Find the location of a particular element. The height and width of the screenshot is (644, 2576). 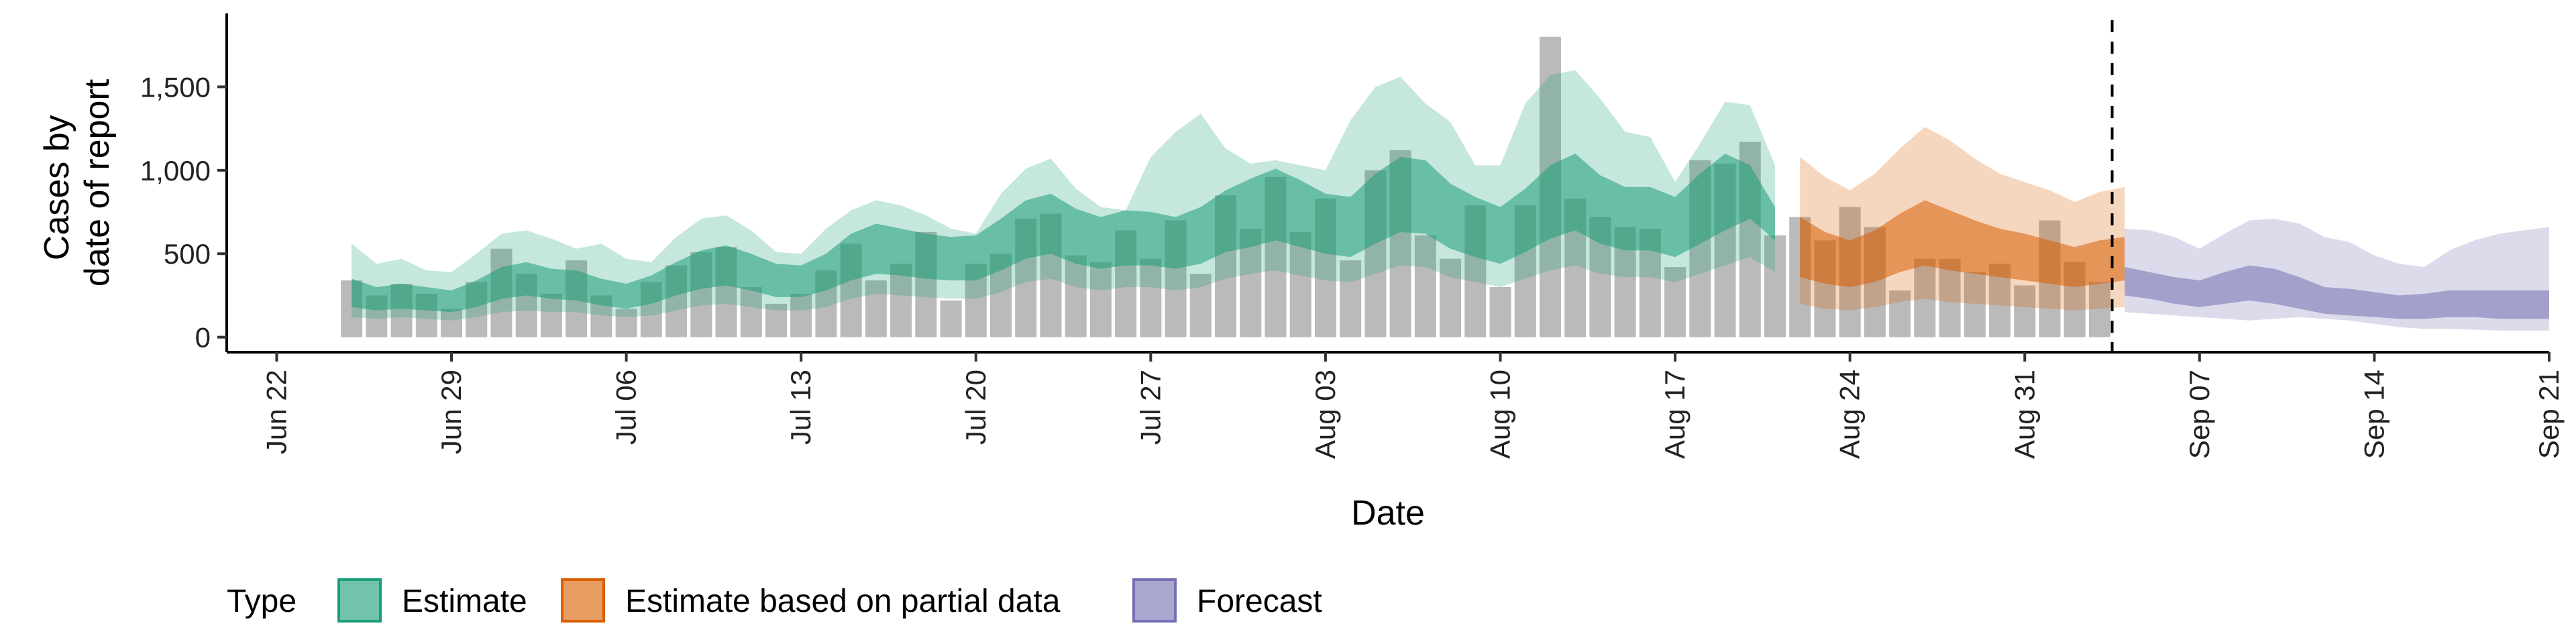

legend-label: Estimate based on partial data is located at coordinates (843, 601).